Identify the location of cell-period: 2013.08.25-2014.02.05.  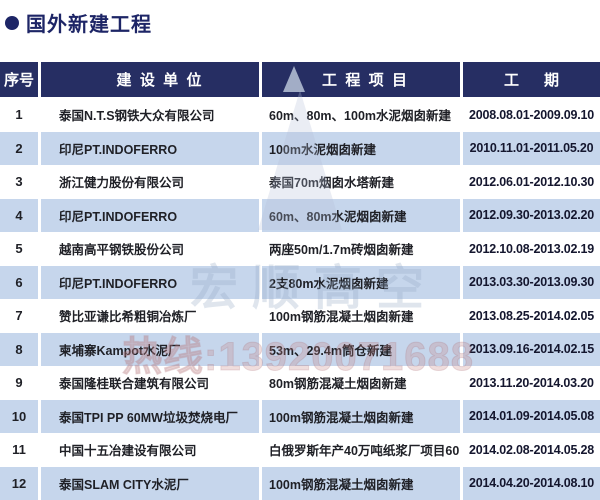
(531, 316).